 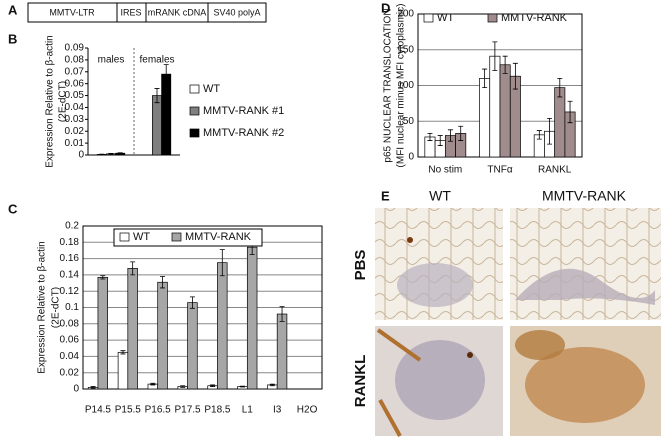 What do you see at coordinates (555, 170) in the screenshot?
I see `x-tick-label: RANKL` at bounding box center [555, 170].